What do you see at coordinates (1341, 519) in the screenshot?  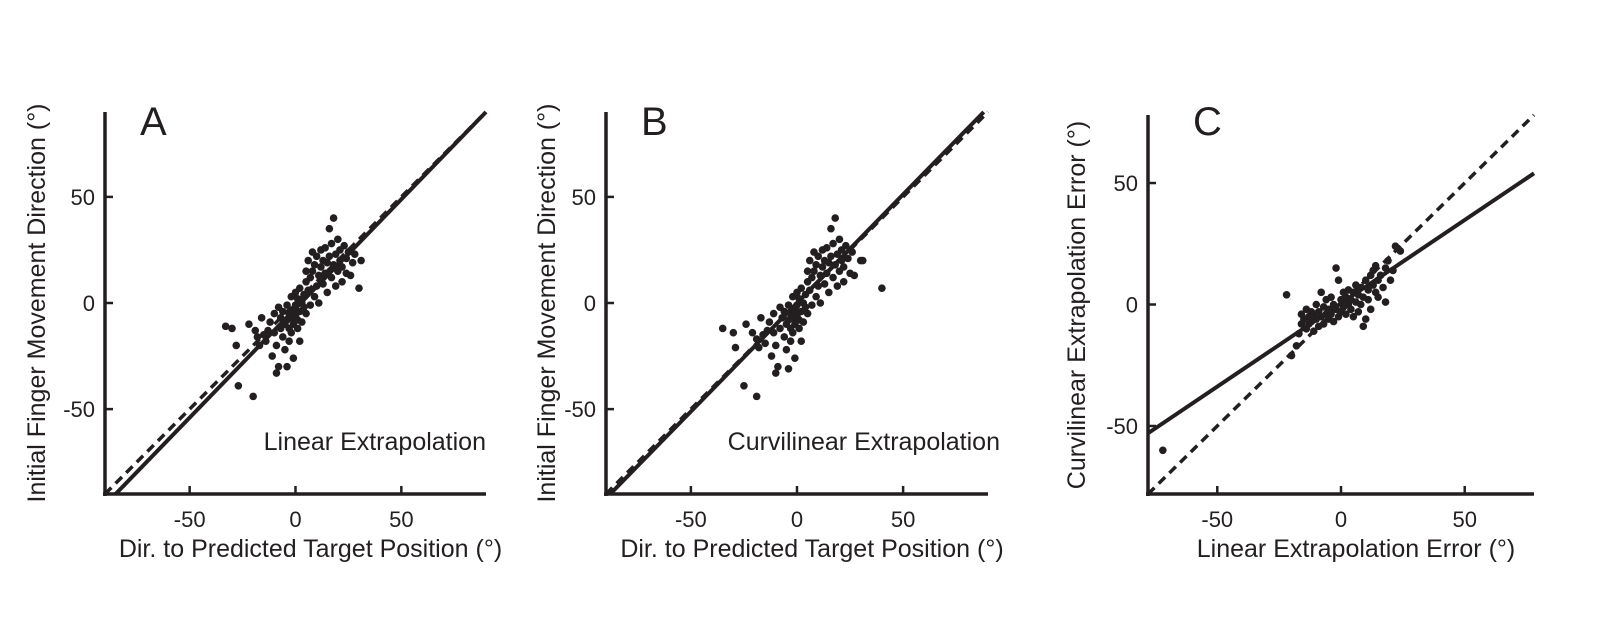 I see `x-tick-label: 0` at bounding box center [1341, 519].